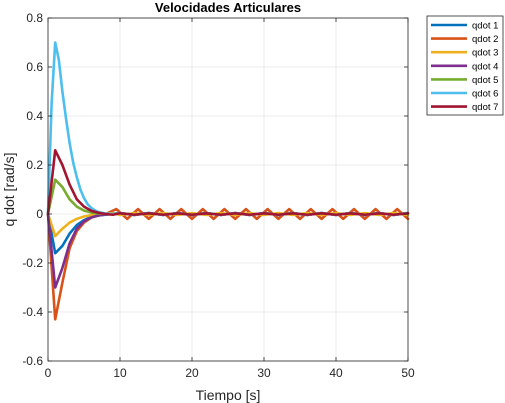  I want to click on x-tick-label: 10, so click(120, 373).